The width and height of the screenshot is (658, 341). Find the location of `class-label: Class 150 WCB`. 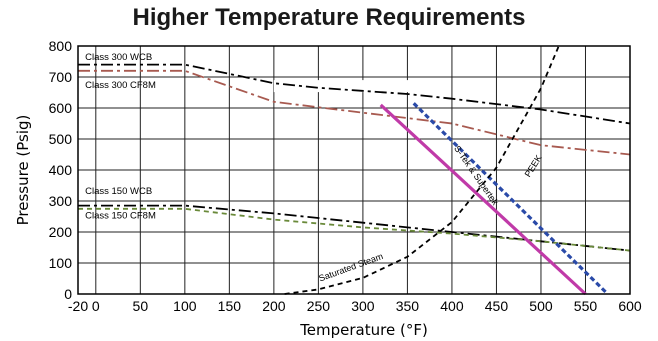

class-label: Class 150 WCB is located at coordinates (118, 191).